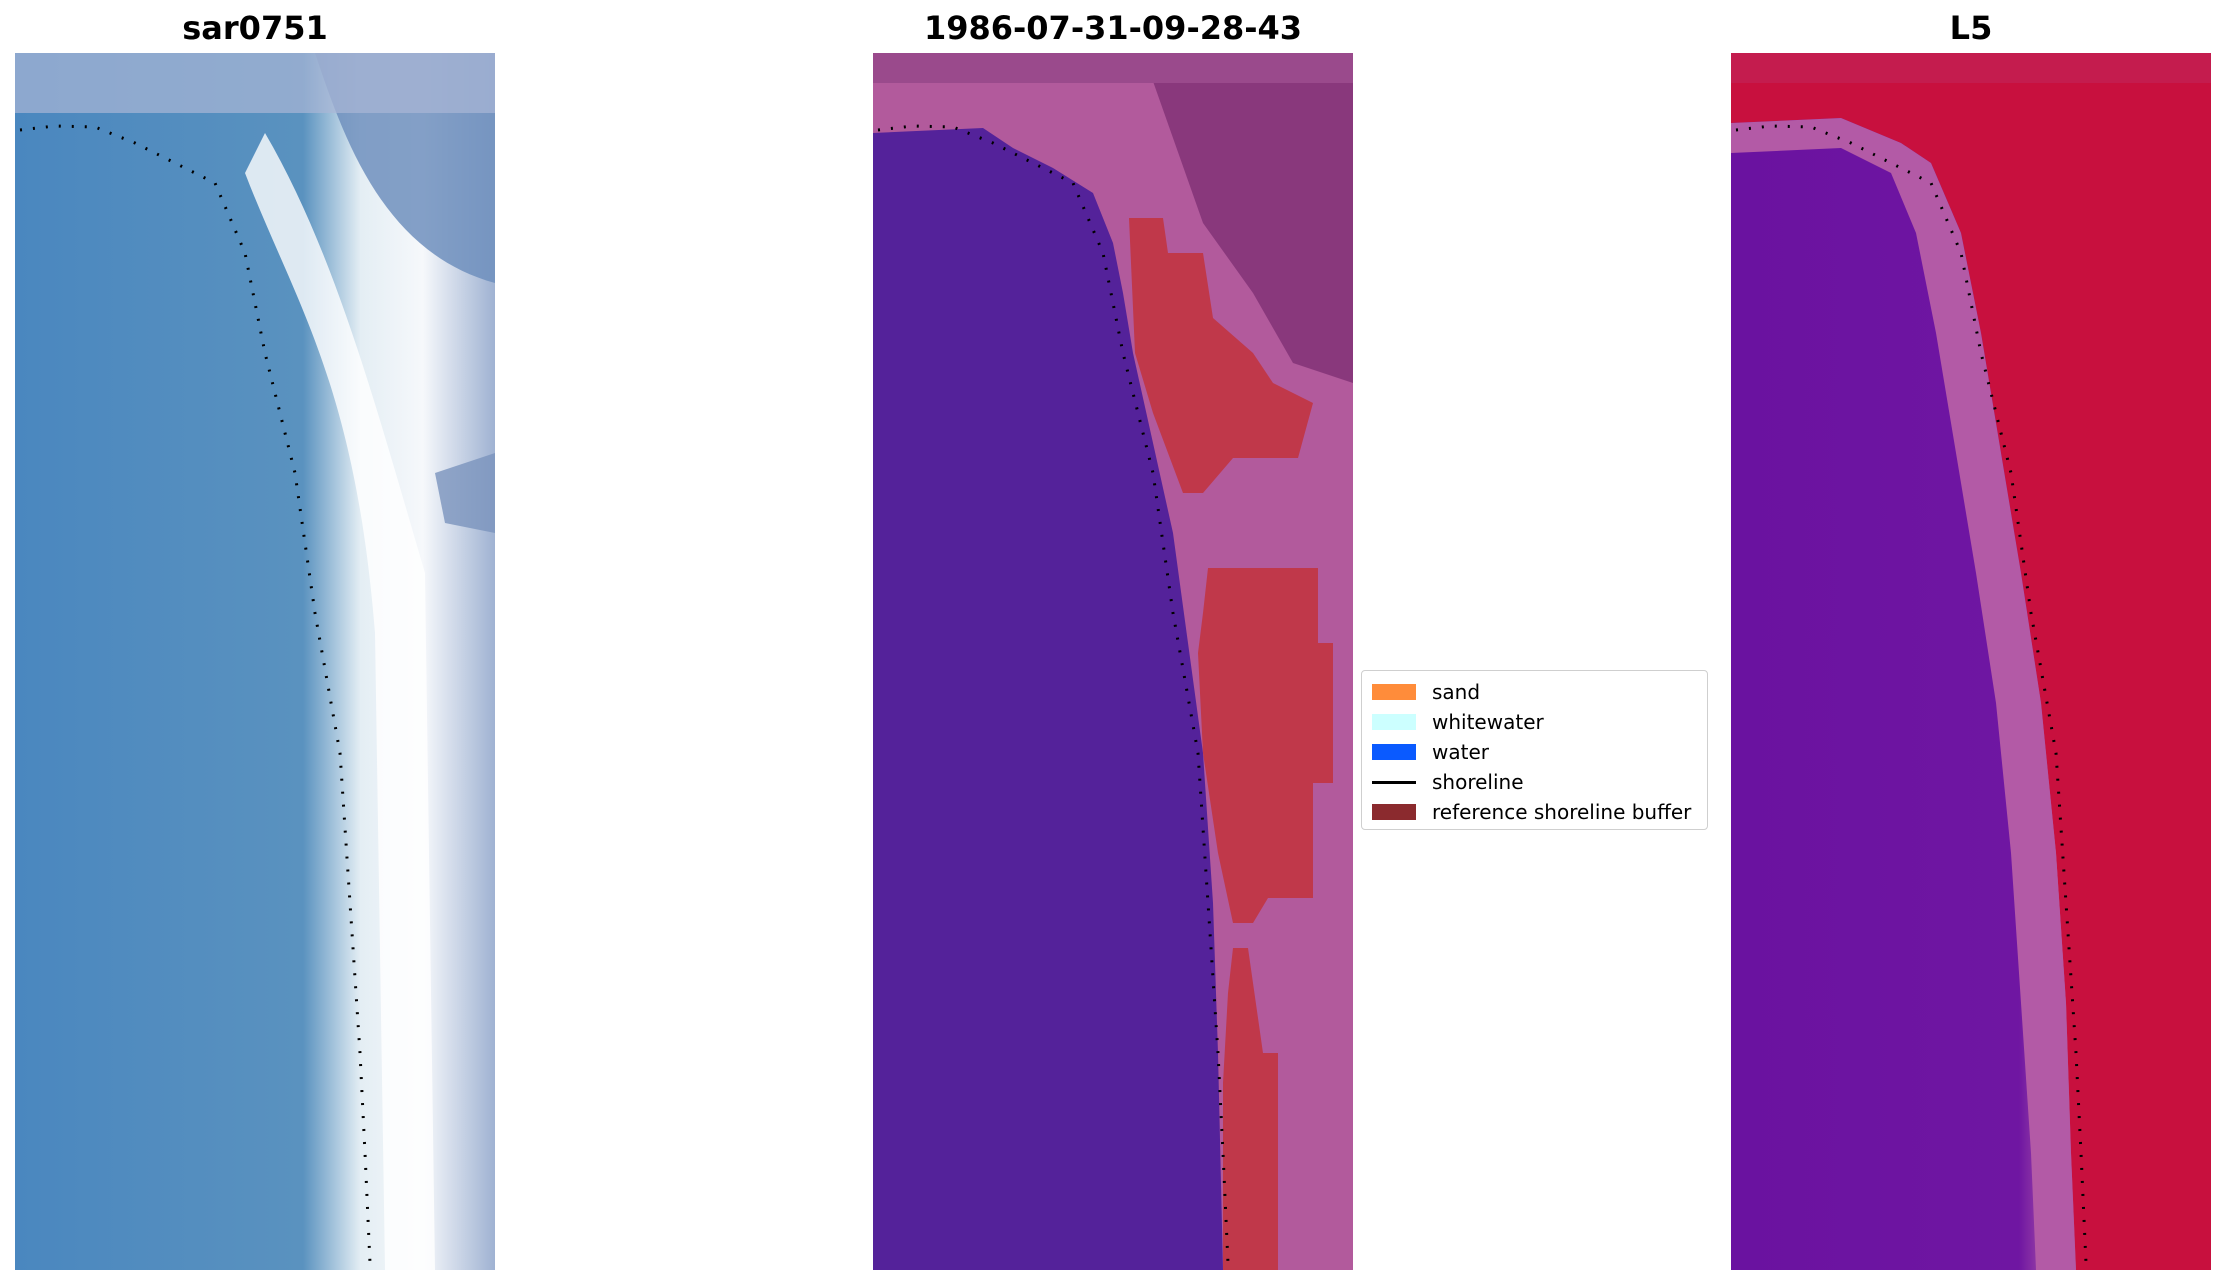 The height and width of the screenshot is (1283, 2223). Describe the element at coordinates (1478, 782) in the screenshot. I see `legend-label-shoreline: shoreline` at that location.